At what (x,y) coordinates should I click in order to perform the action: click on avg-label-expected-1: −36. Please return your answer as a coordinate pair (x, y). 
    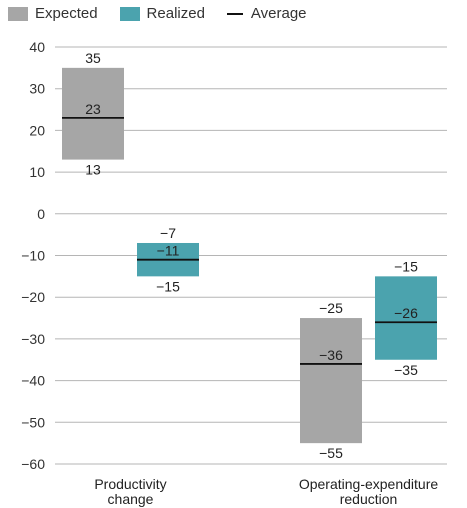
    Looking at the image, I should click on (331, 355).